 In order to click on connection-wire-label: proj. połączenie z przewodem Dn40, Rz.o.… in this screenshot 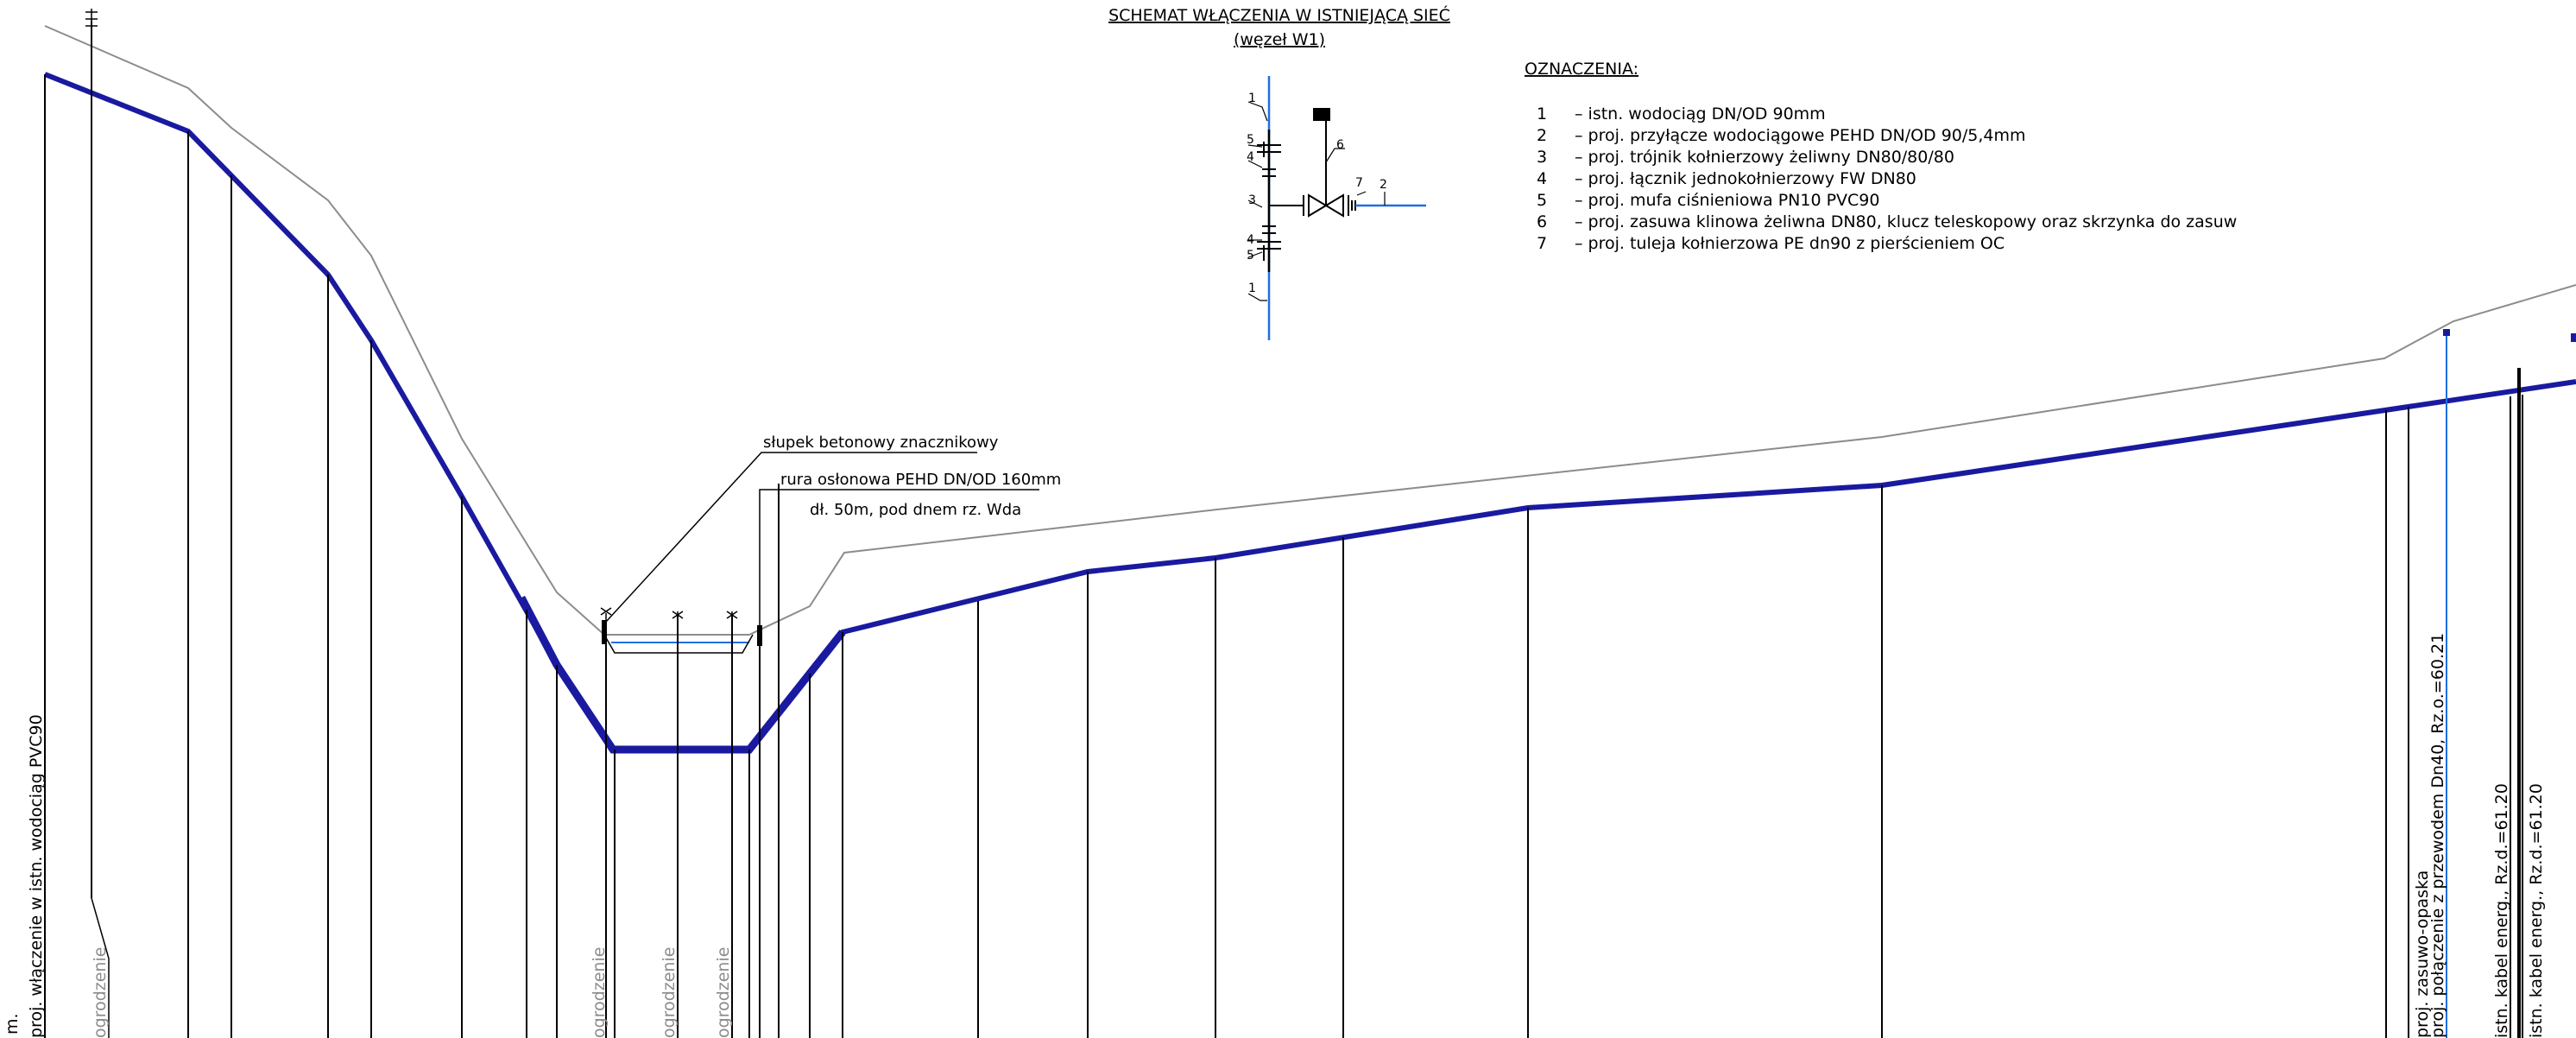, I will do `click(2437, 836)`.